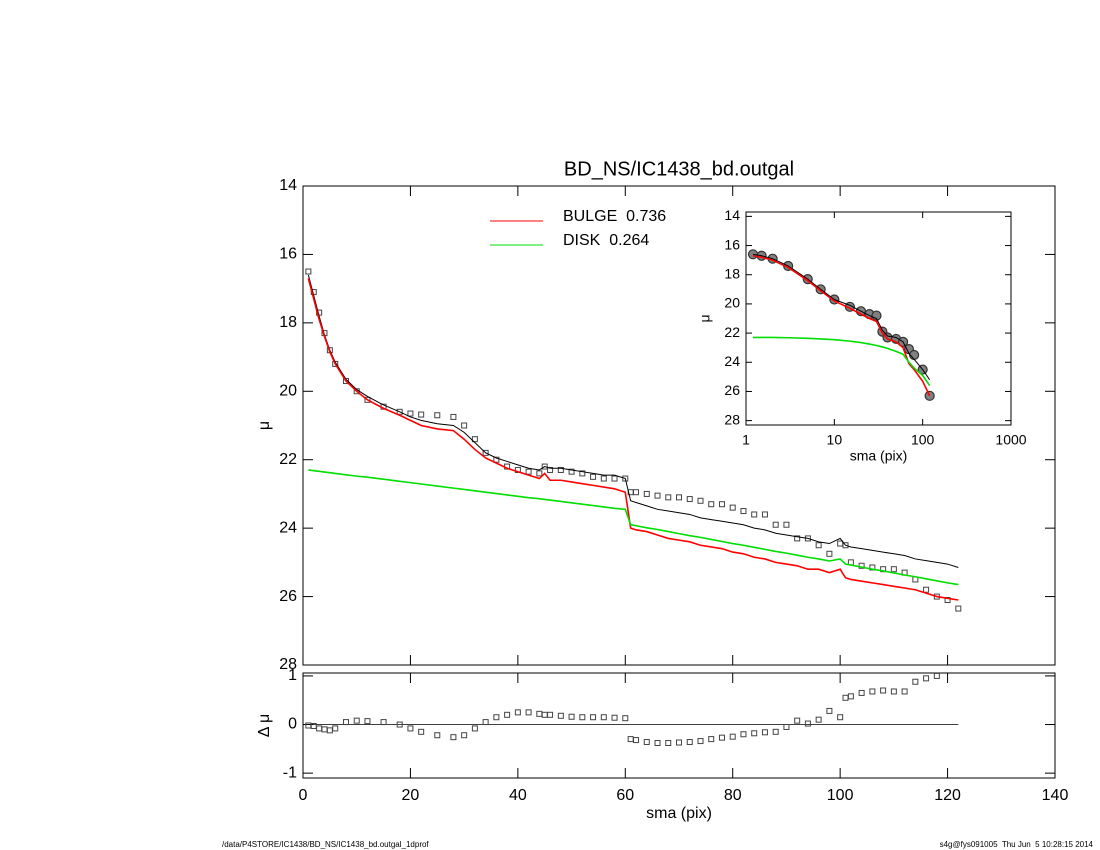 The image size is (1100, 850). What do you see at coordinates (288, 527) in the screenshot?
I see `y-tick-label: 24` at bounding box center [288, 527].